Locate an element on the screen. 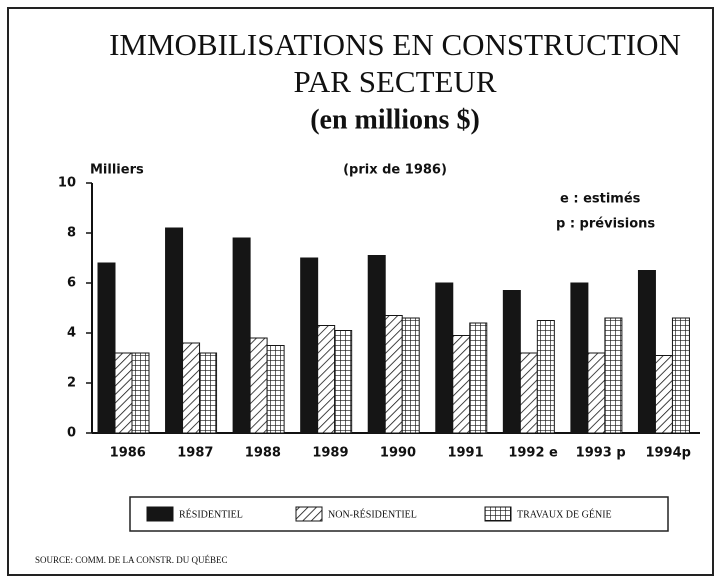  x-tick-label: 1994p is located at coordinates (668, 453).